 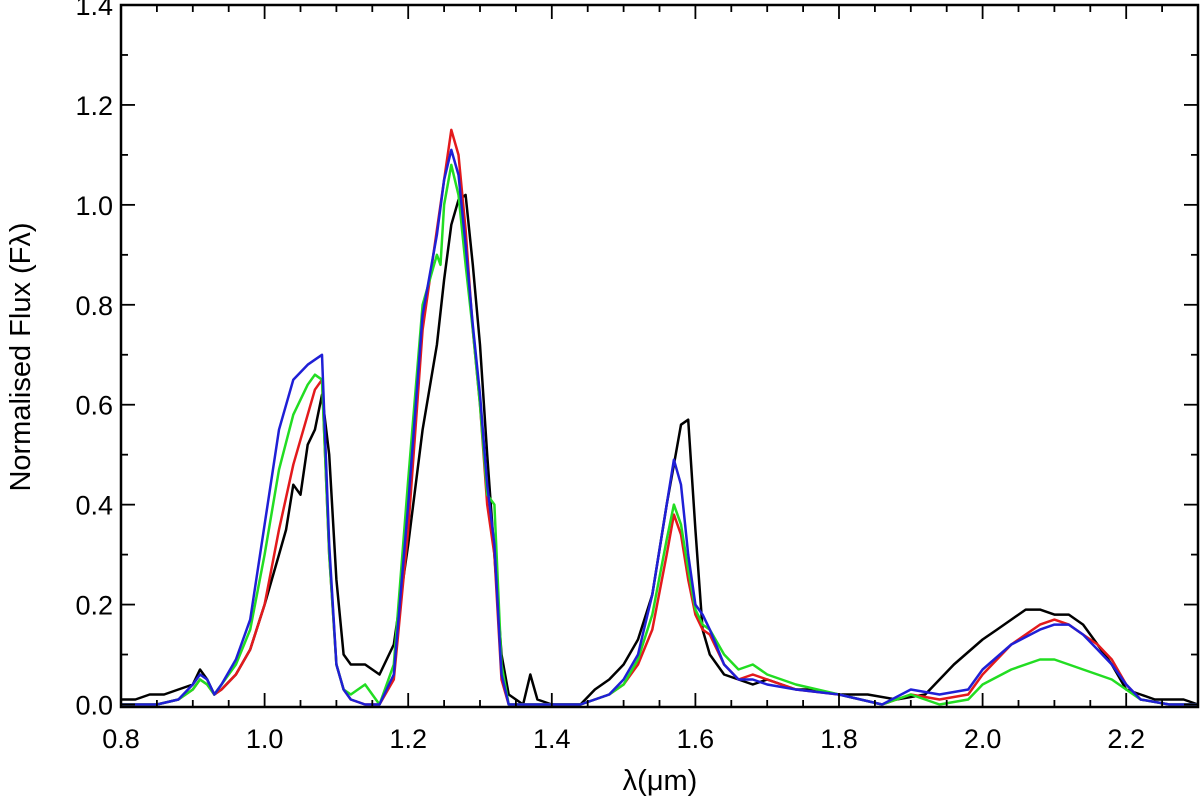 I want to click on y-tick-label: 0.8, so click(x=94, y=306).